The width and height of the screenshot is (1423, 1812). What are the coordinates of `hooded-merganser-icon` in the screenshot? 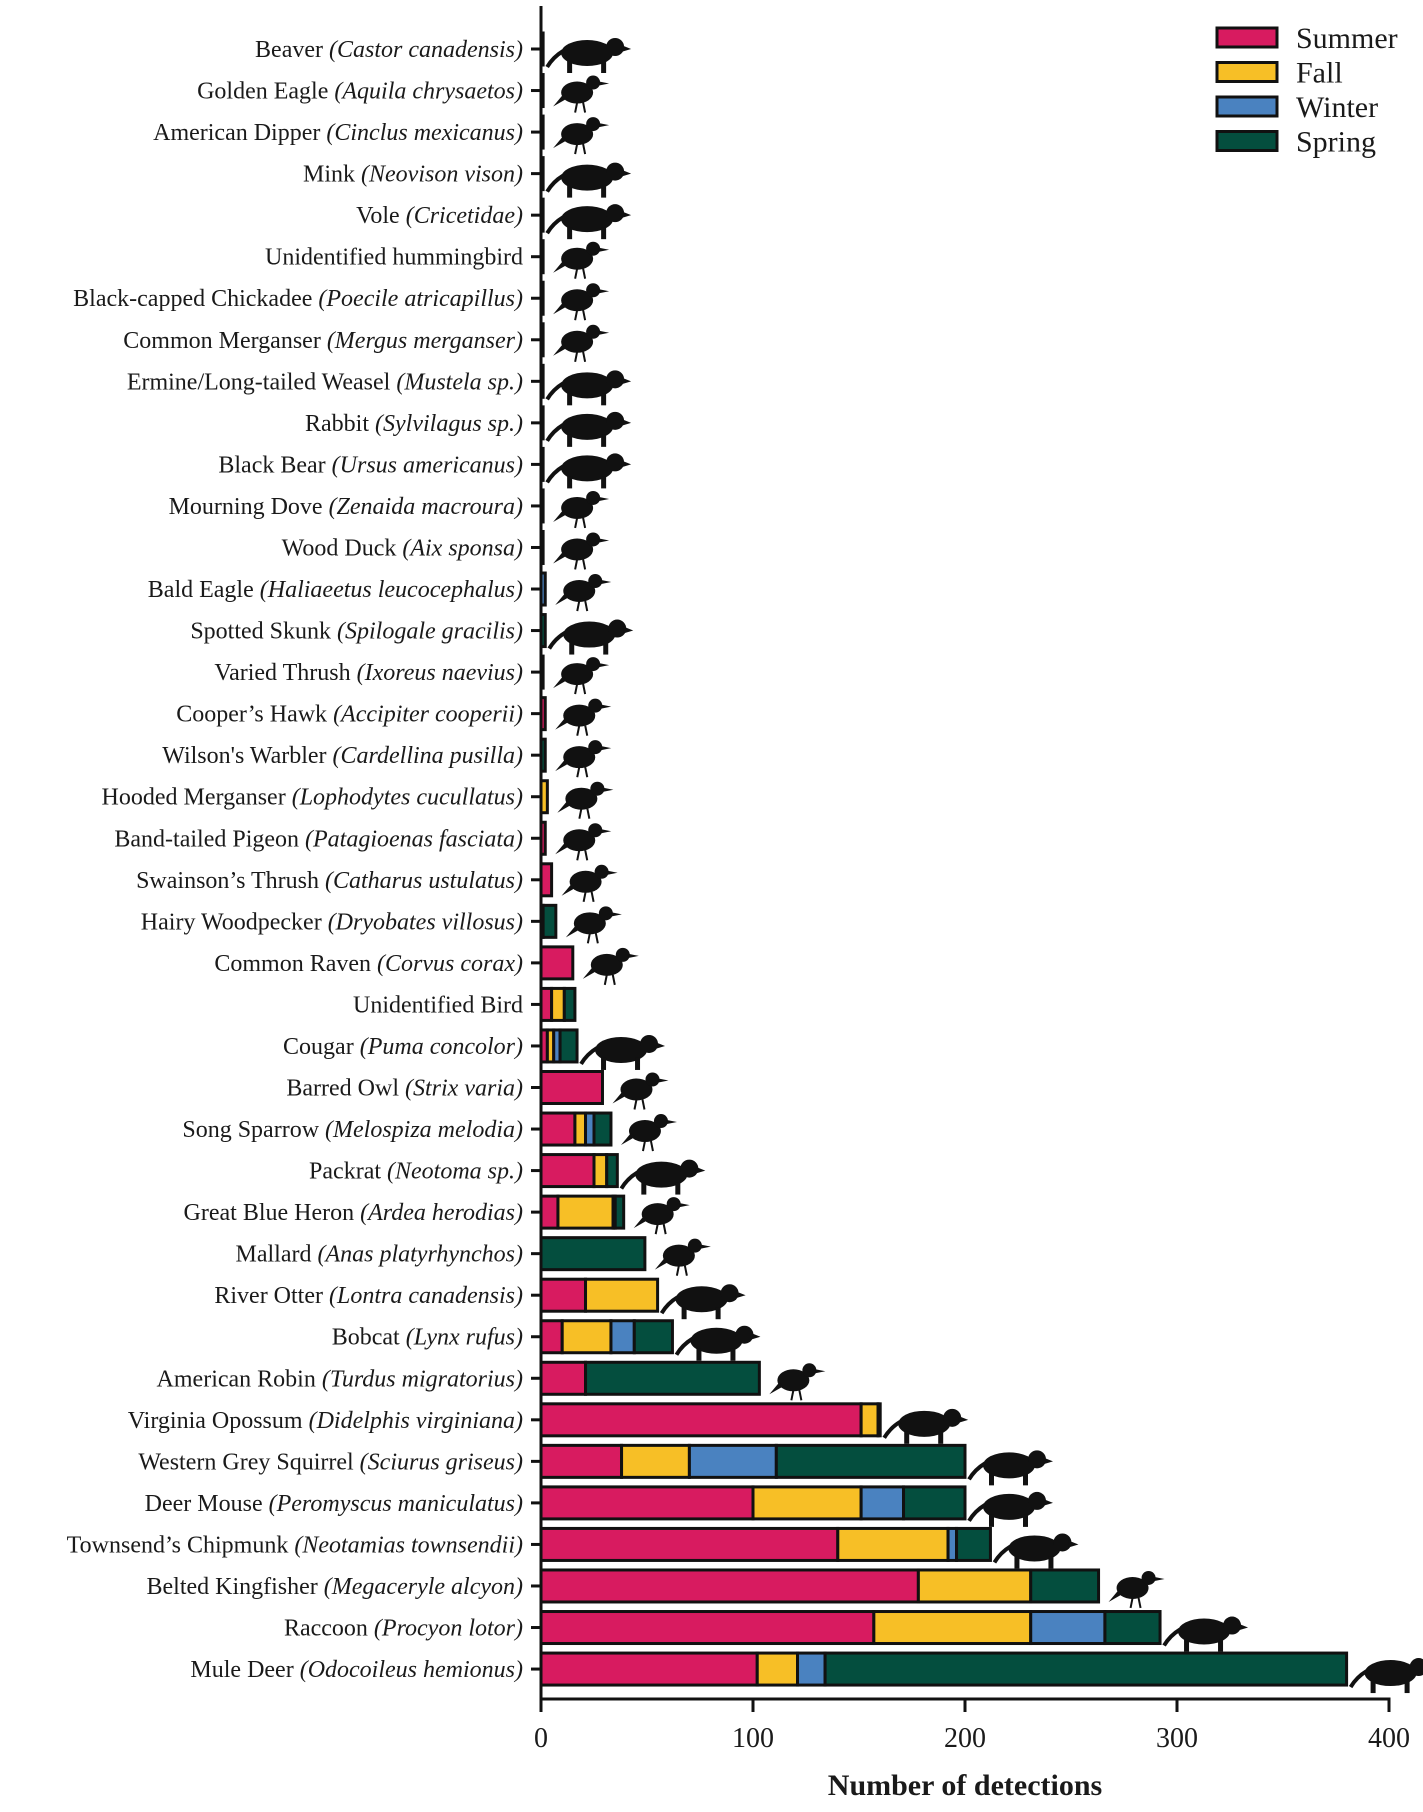 It's located at (585, 800).